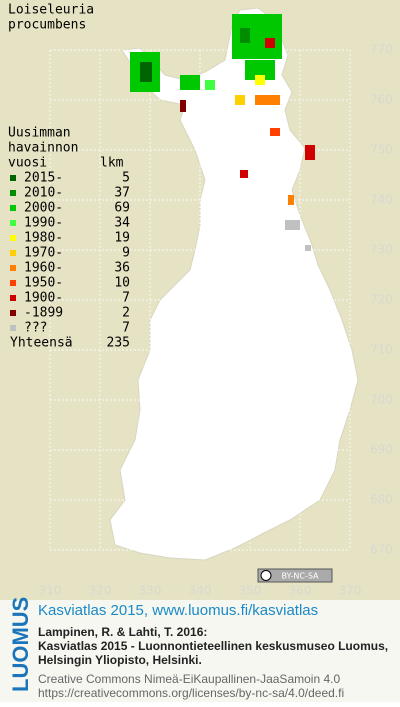 This screenshot has width=400, height=707. I want to click on badge-text: BY-NC-SA, so click(300, 576).